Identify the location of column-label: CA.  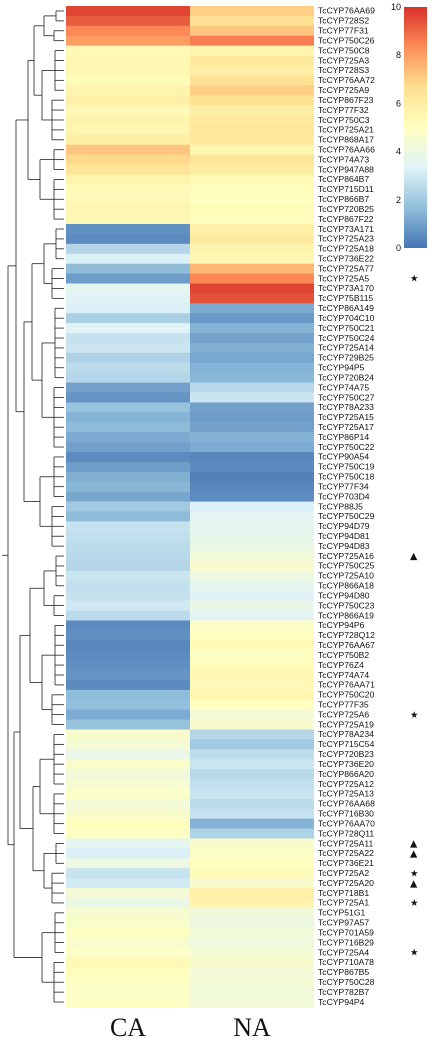
(128, 1026).